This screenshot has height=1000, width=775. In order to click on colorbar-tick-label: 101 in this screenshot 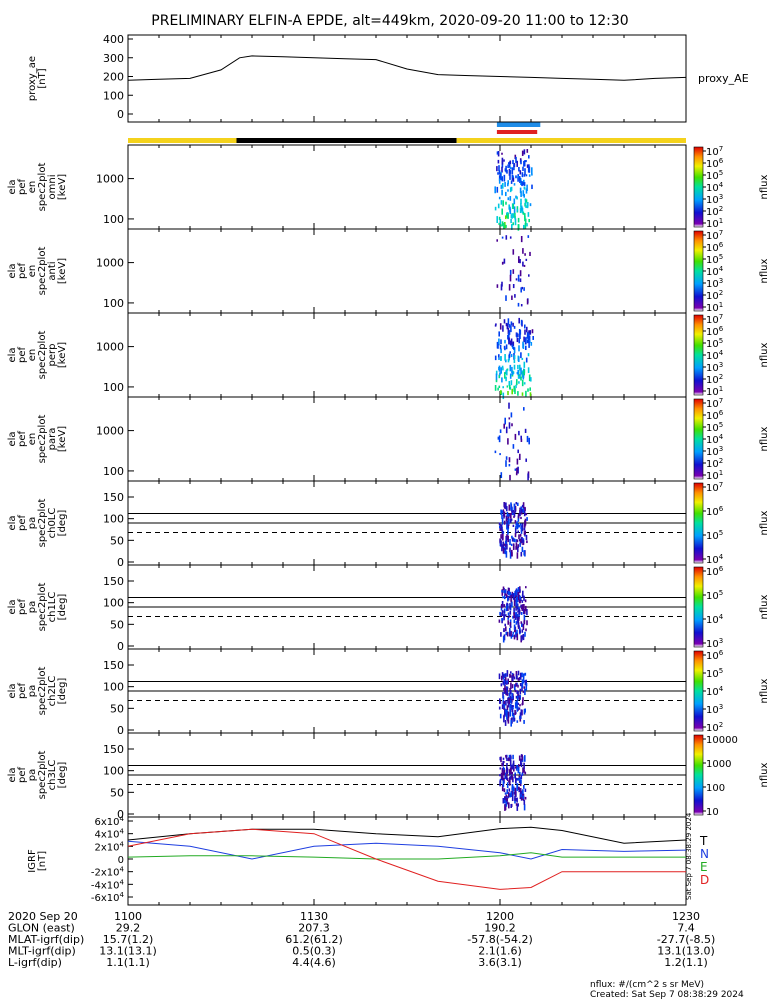, I will do `click(714, 307)`.